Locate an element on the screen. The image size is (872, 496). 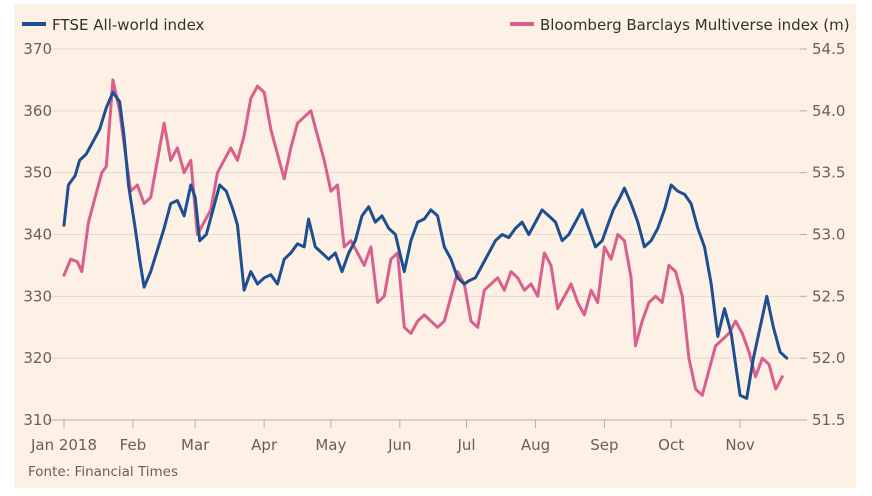
x-tick-label: Mar is located at coordinates (195, 445).